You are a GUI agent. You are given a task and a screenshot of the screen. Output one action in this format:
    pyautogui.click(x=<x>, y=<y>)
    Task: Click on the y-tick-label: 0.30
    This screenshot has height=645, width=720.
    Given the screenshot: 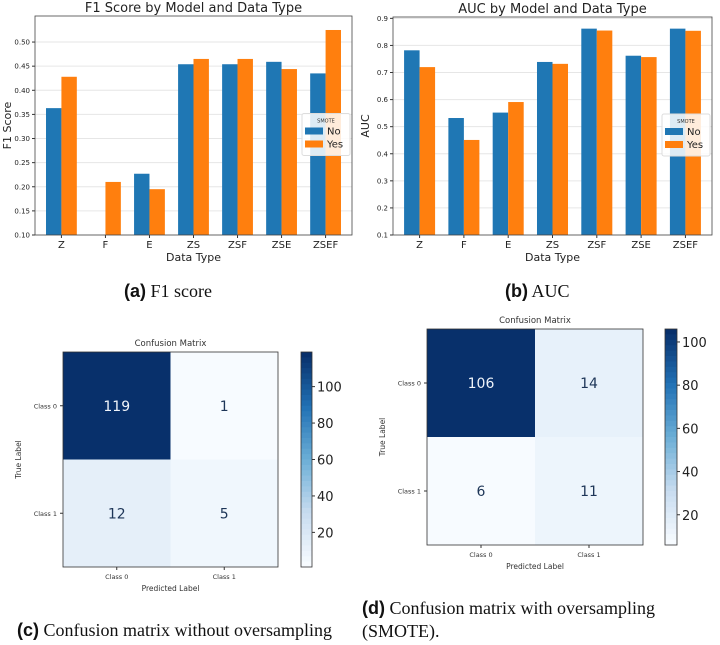 What is the action you would take?
    pyautogui.click(x=22, y=139)
    